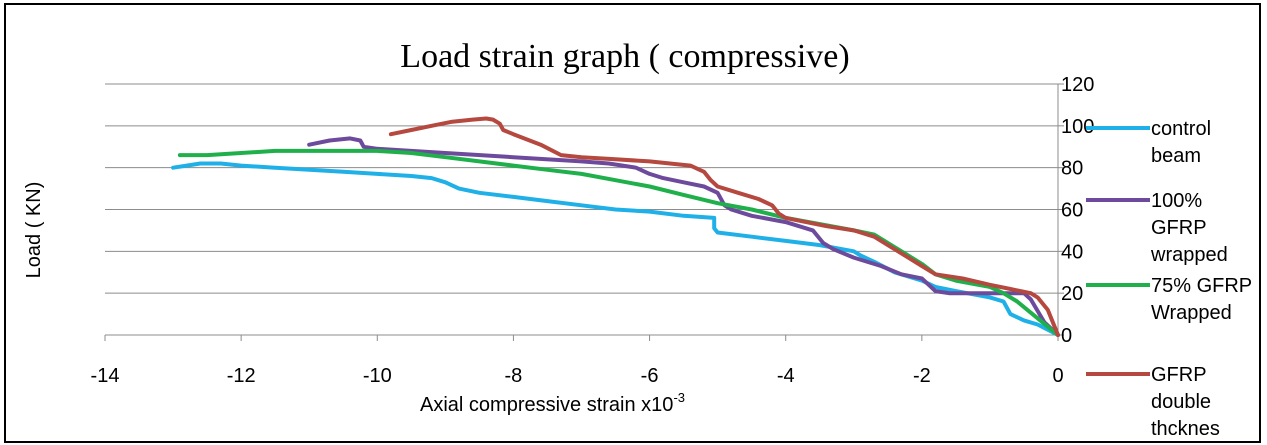 The width and height of the screenshot is (1267, 445). Describe the element at coordinates (34, 230) in the screenshot. I see `y-axis-label: Load ( KN)` at that location.